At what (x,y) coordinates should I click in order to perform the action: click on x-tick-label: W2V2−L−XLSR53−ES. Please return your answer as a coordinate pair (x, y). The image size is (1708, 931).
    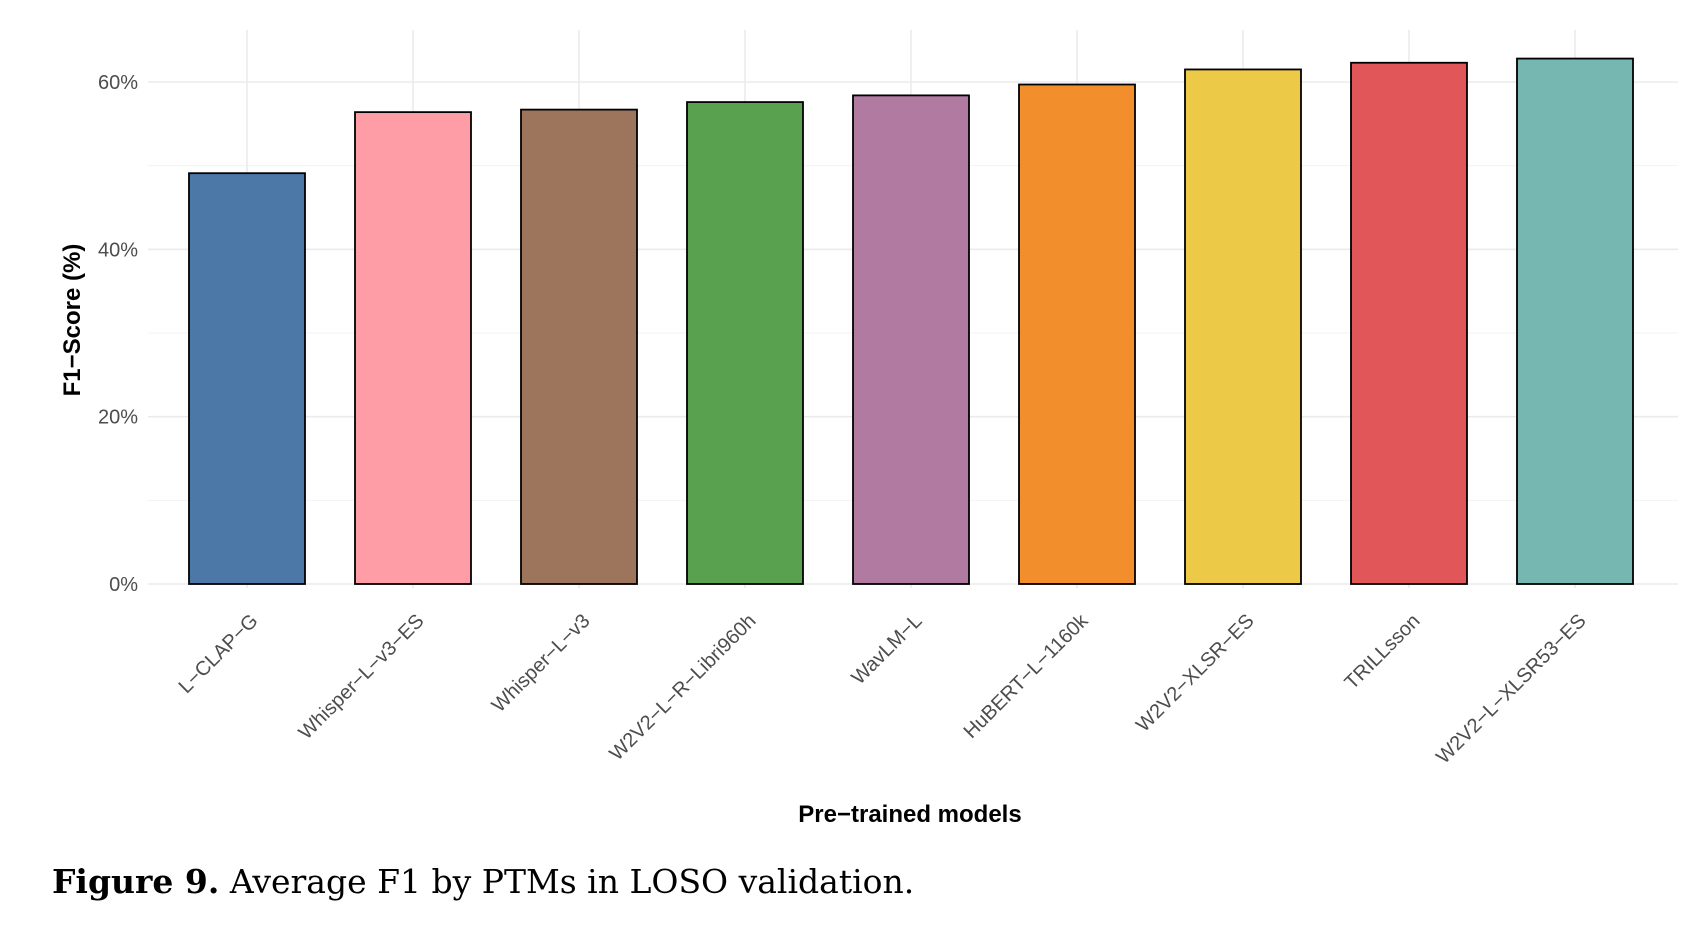
    Looking at the image, I should click on (1511, 689).